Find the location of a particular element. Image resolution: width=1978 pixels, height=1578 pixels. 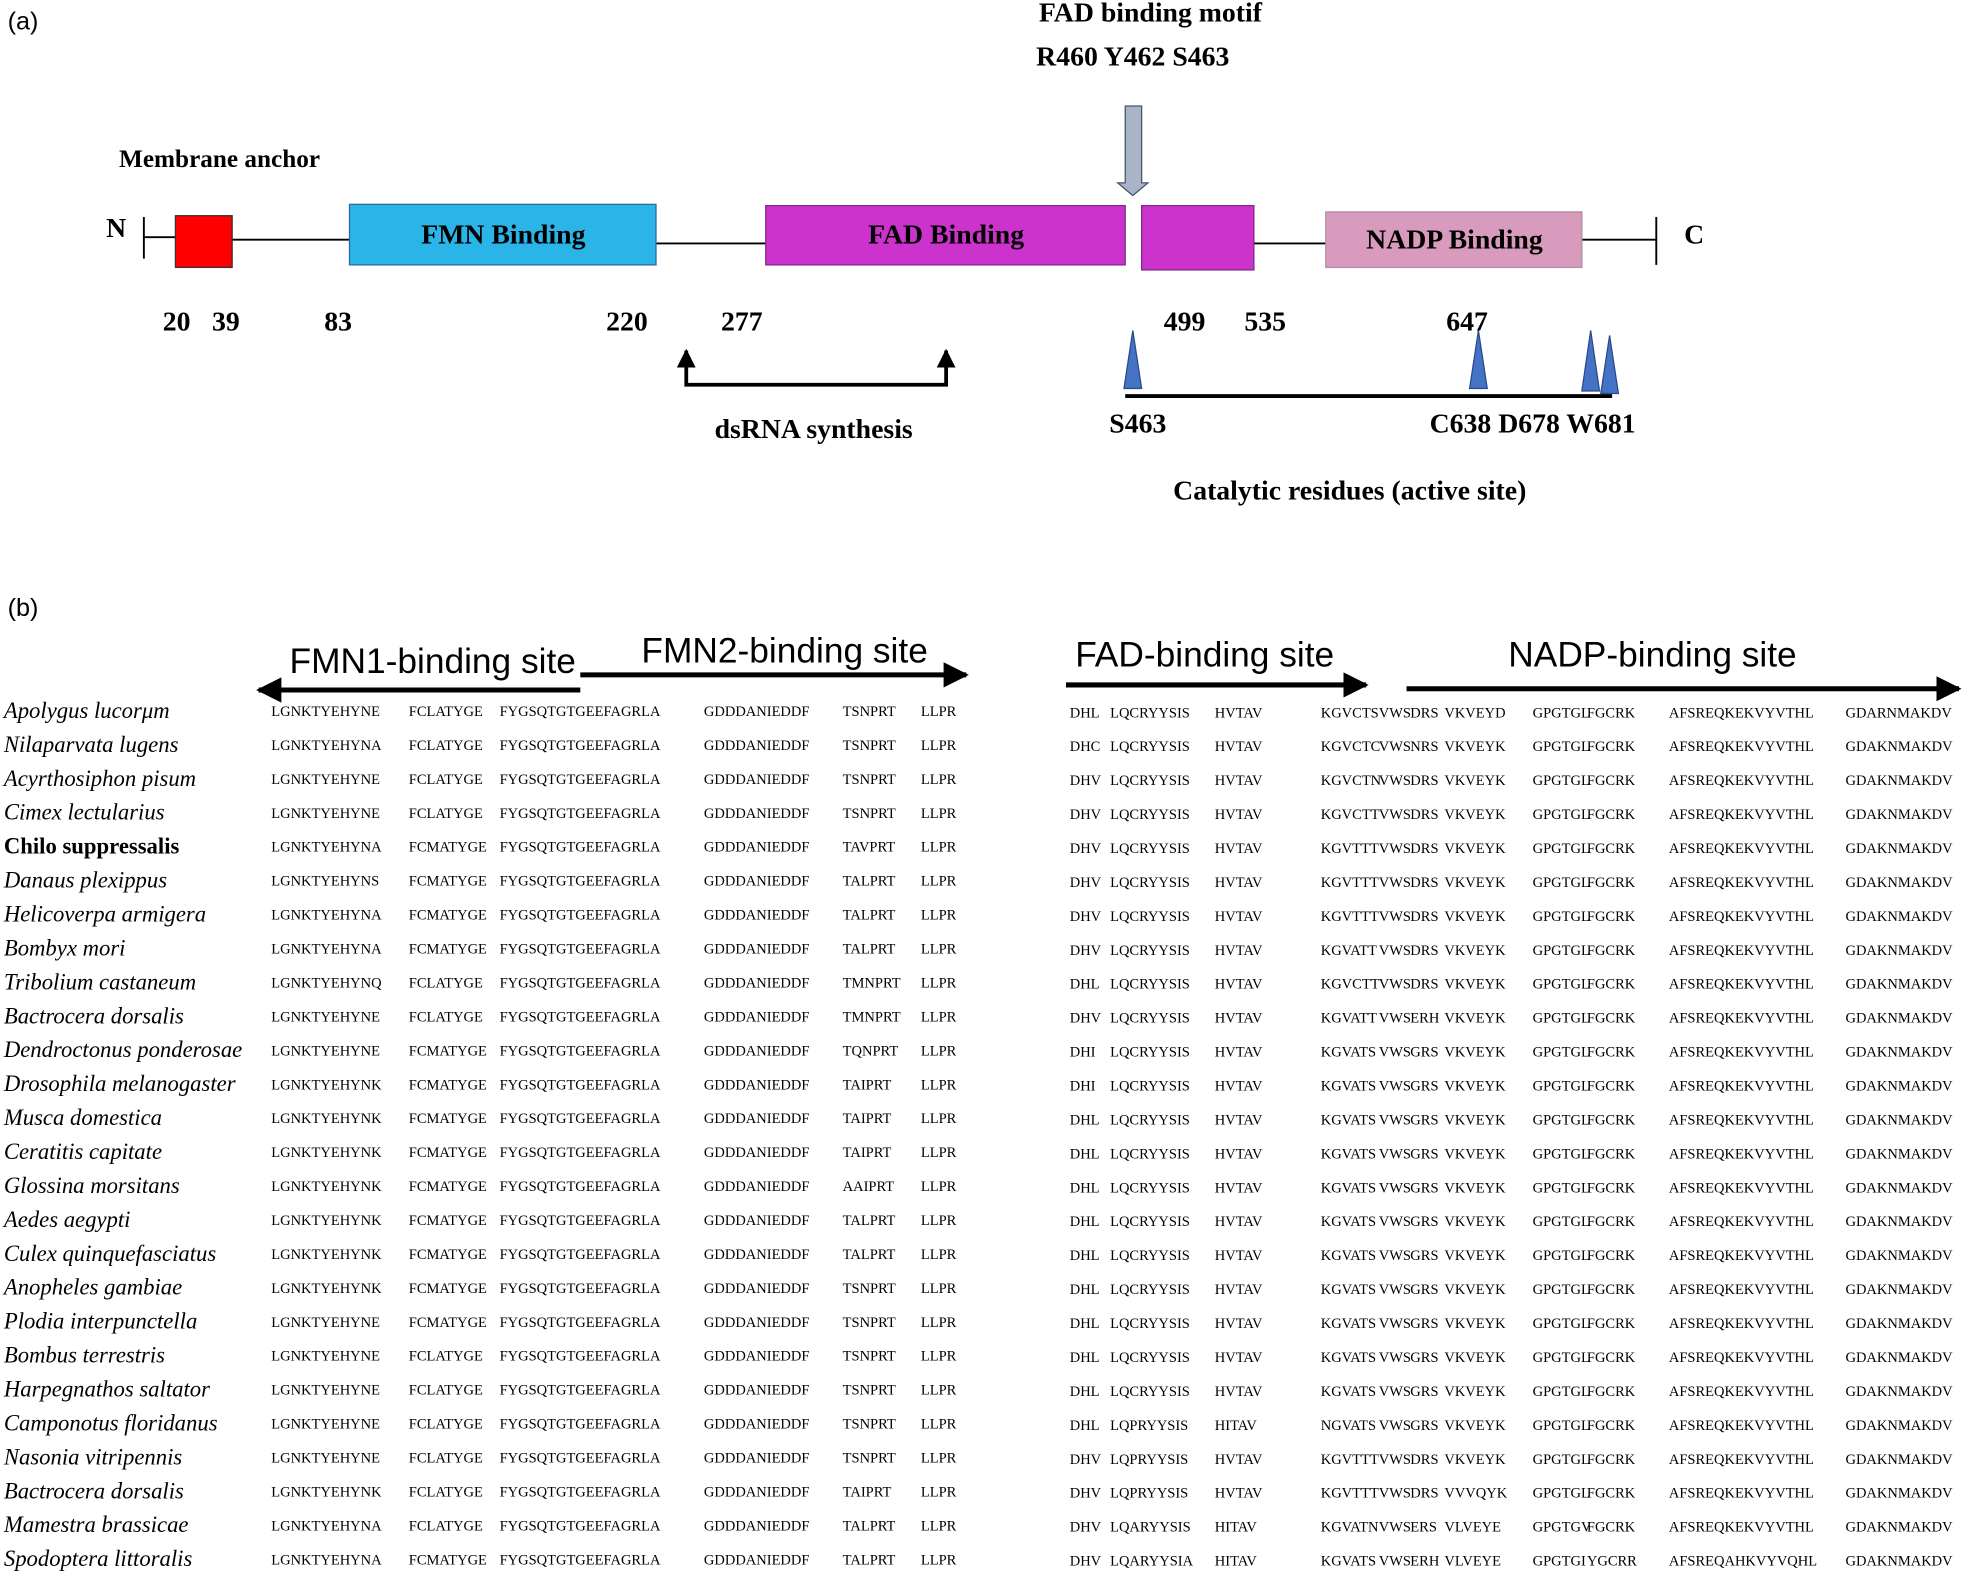

sequence: TAIPRT is located at coordinates (867, 1492).